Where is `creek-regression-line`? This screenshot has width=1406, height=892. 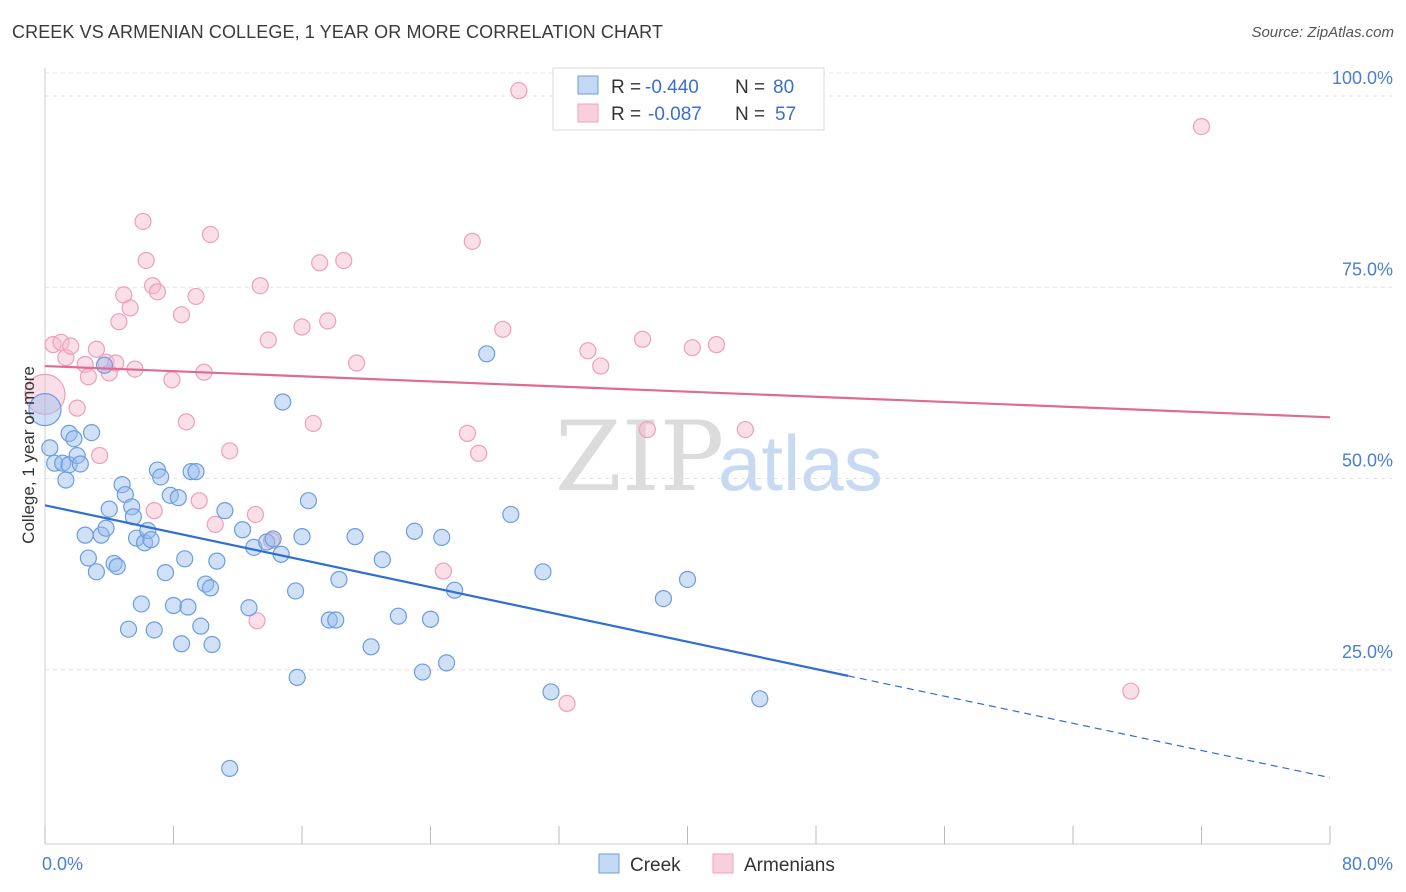 creek-regression-line is located at coordinates (446, 590).